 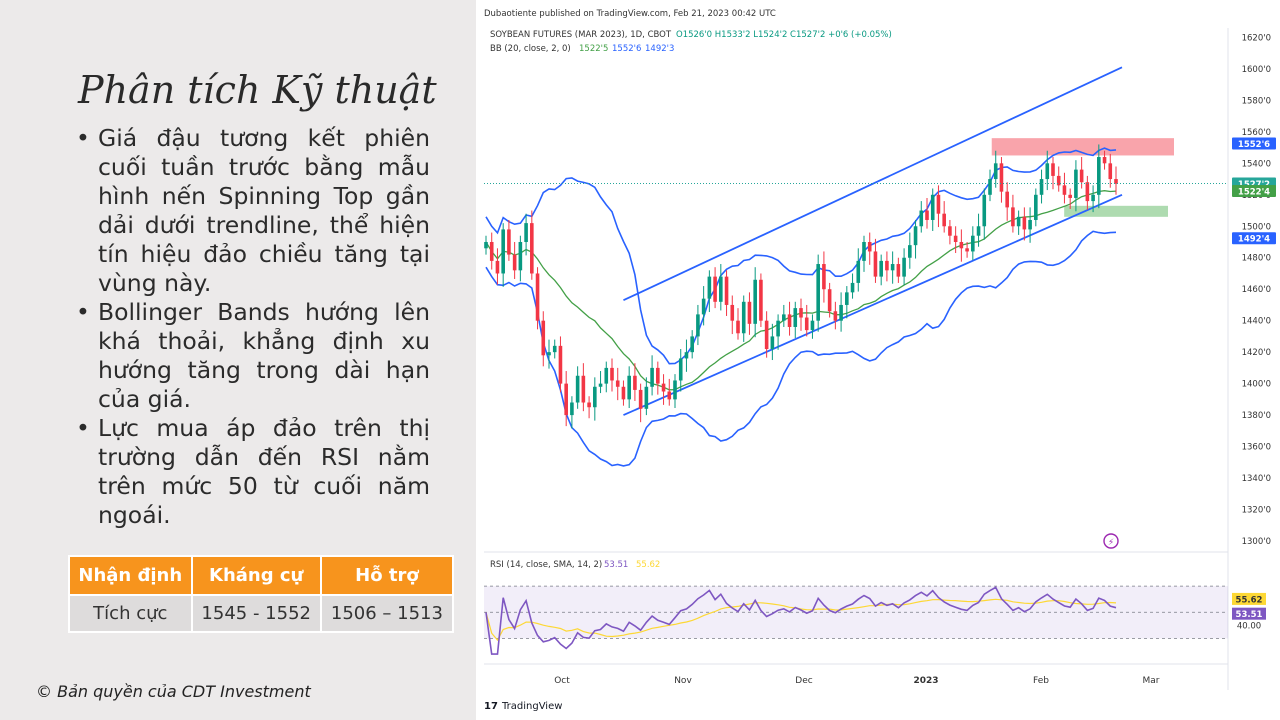 What do you see at coordinates (801, 620) in the screenshot?
I see `rsi-line` at bounding box center [801, 620].